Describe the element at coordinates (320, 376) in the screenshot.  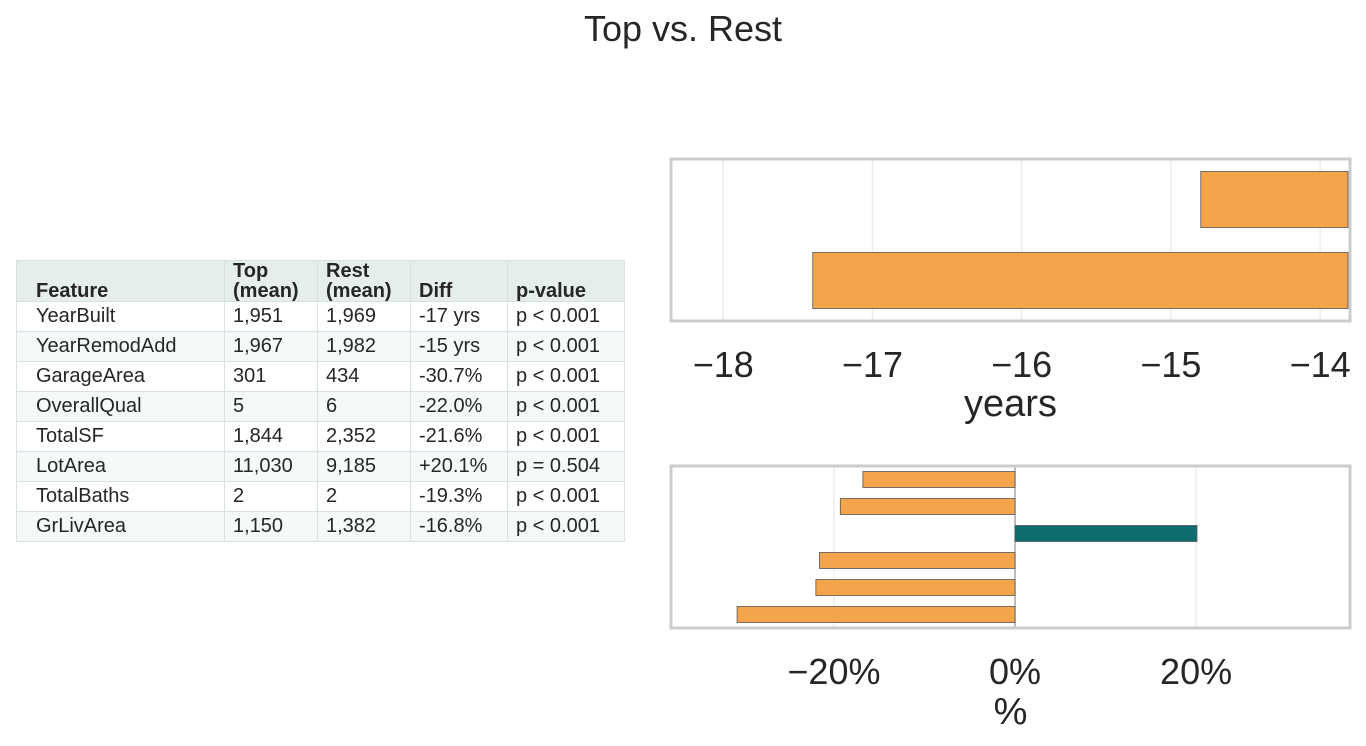
I see `table-row: GarageArea 301 434 -30.7% p < 0.001` at that location.